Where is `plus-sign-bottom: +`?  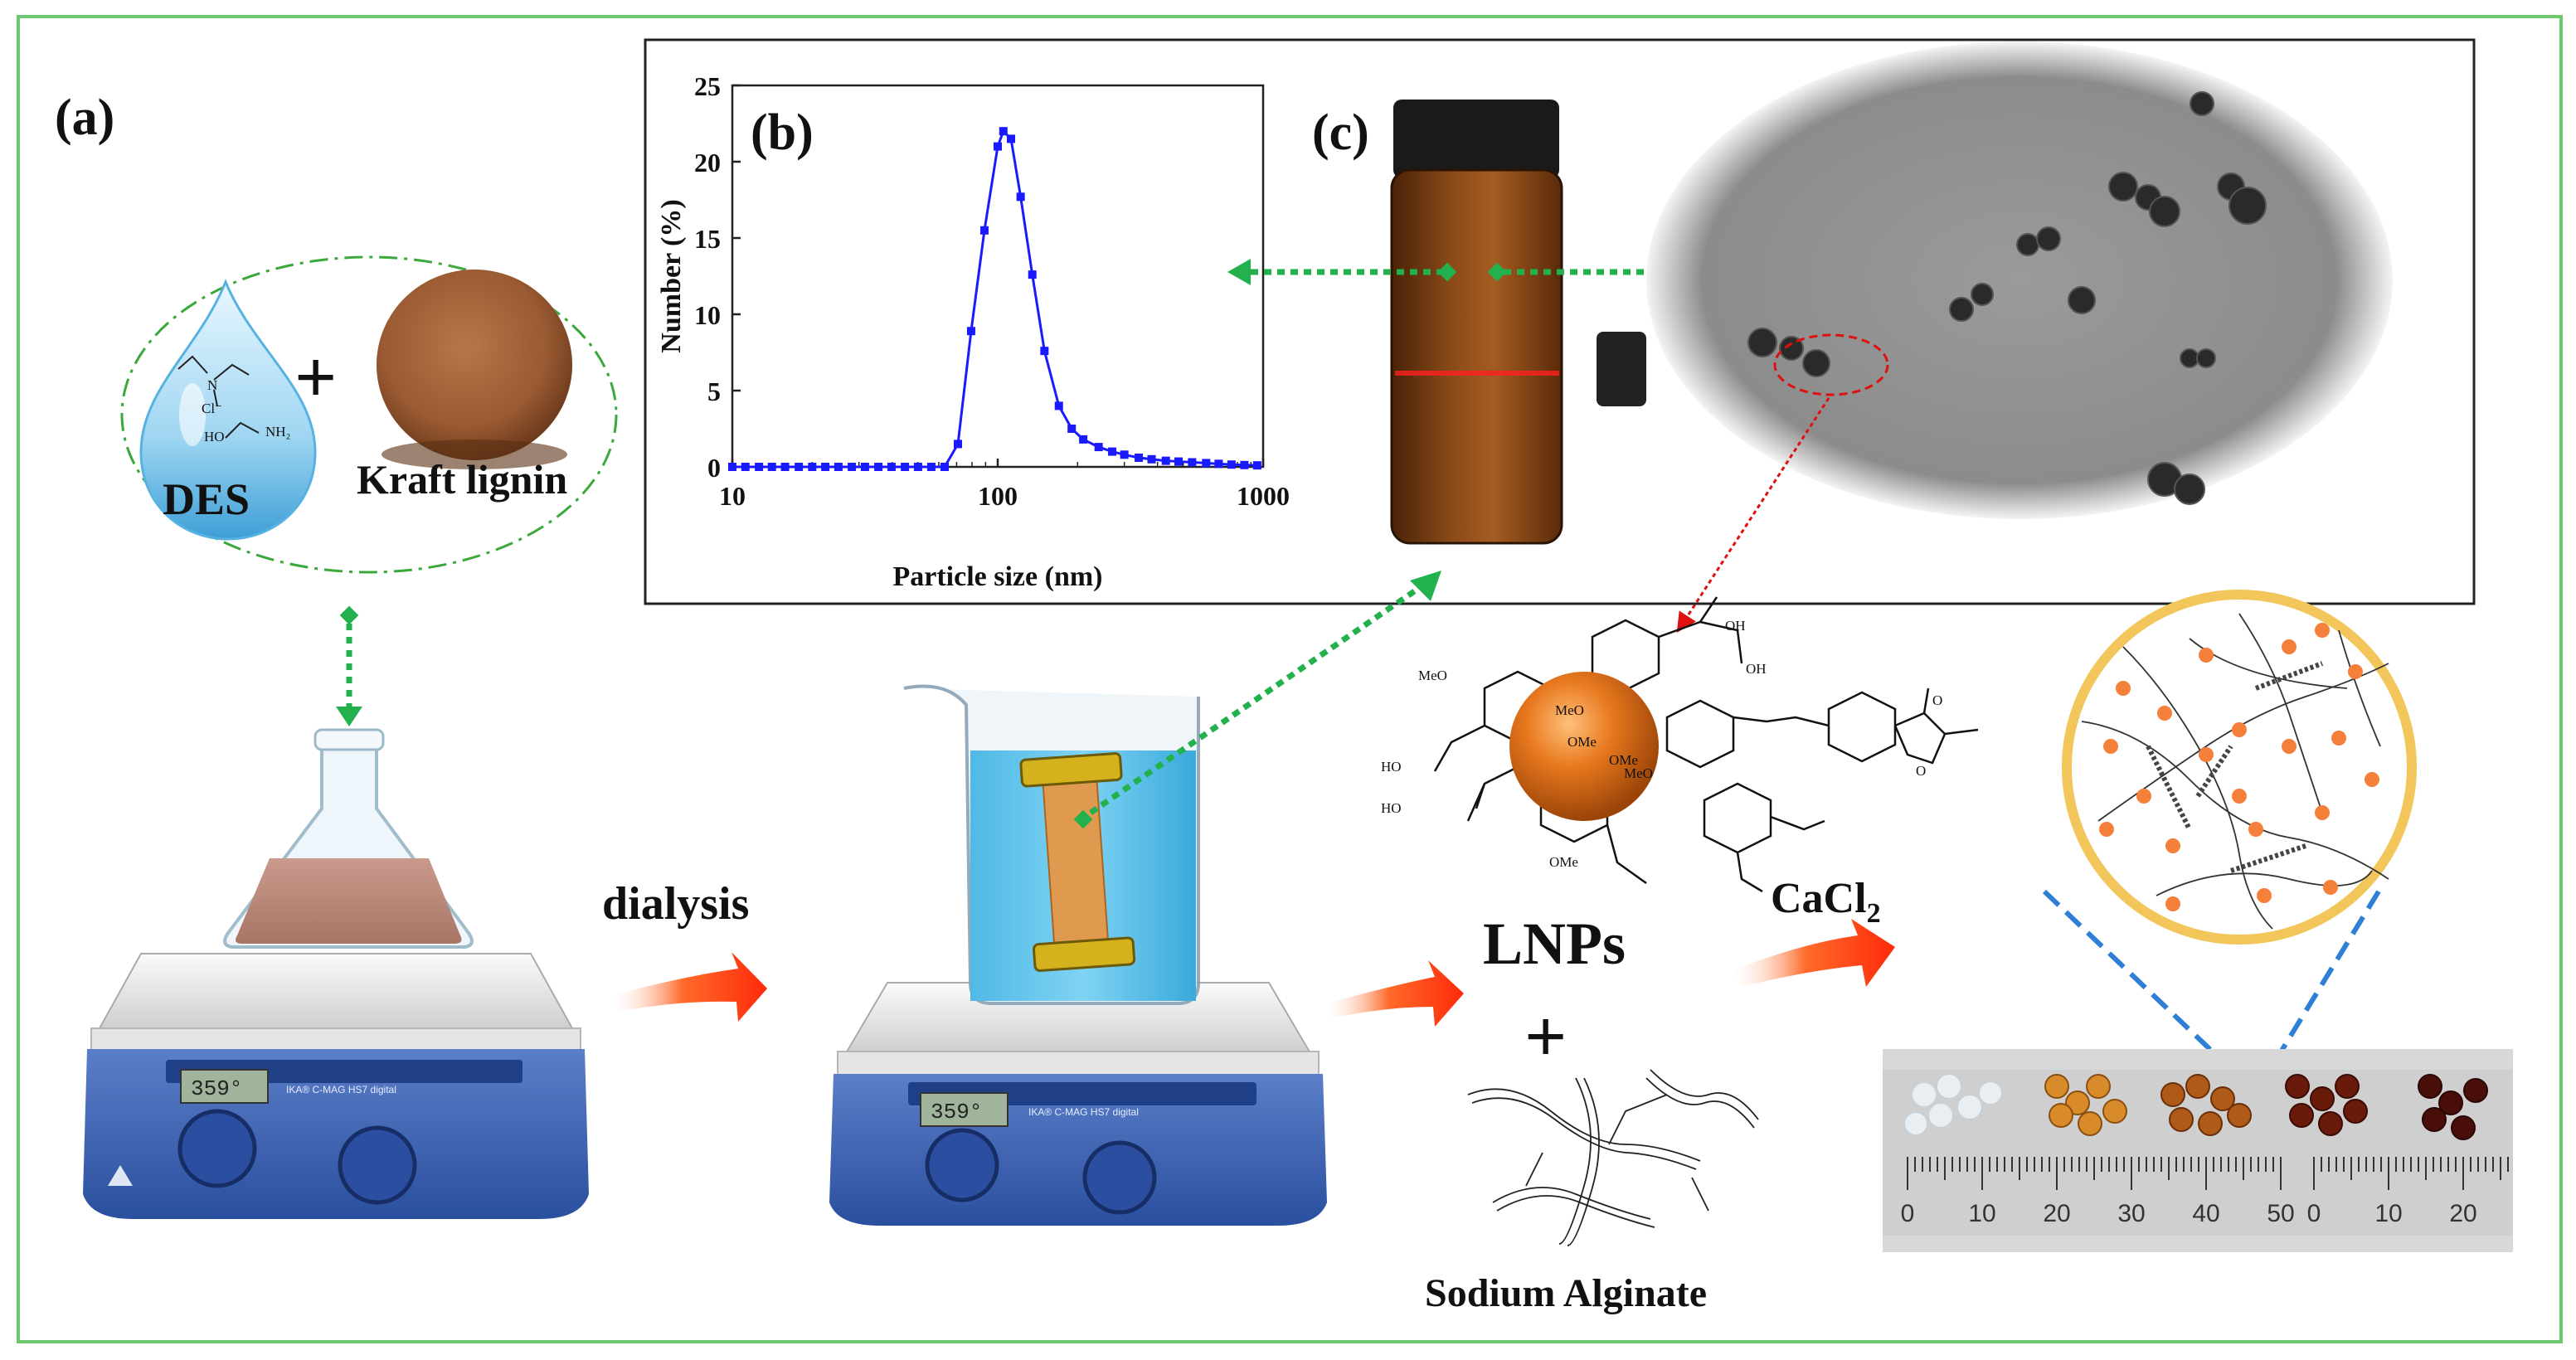
plus-sign-bottom: + is located at coordinates (1546, 1037).